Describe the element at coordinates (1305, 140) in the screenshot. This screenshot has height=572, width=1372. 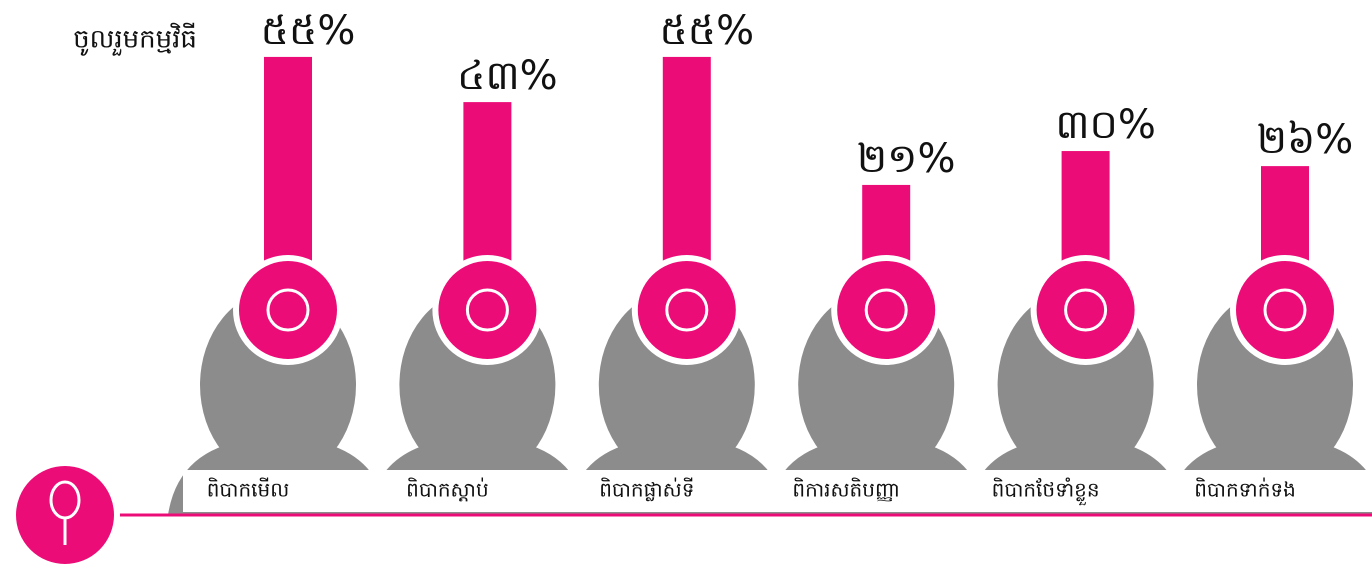
I see `value-label: ២៦%` at that location.